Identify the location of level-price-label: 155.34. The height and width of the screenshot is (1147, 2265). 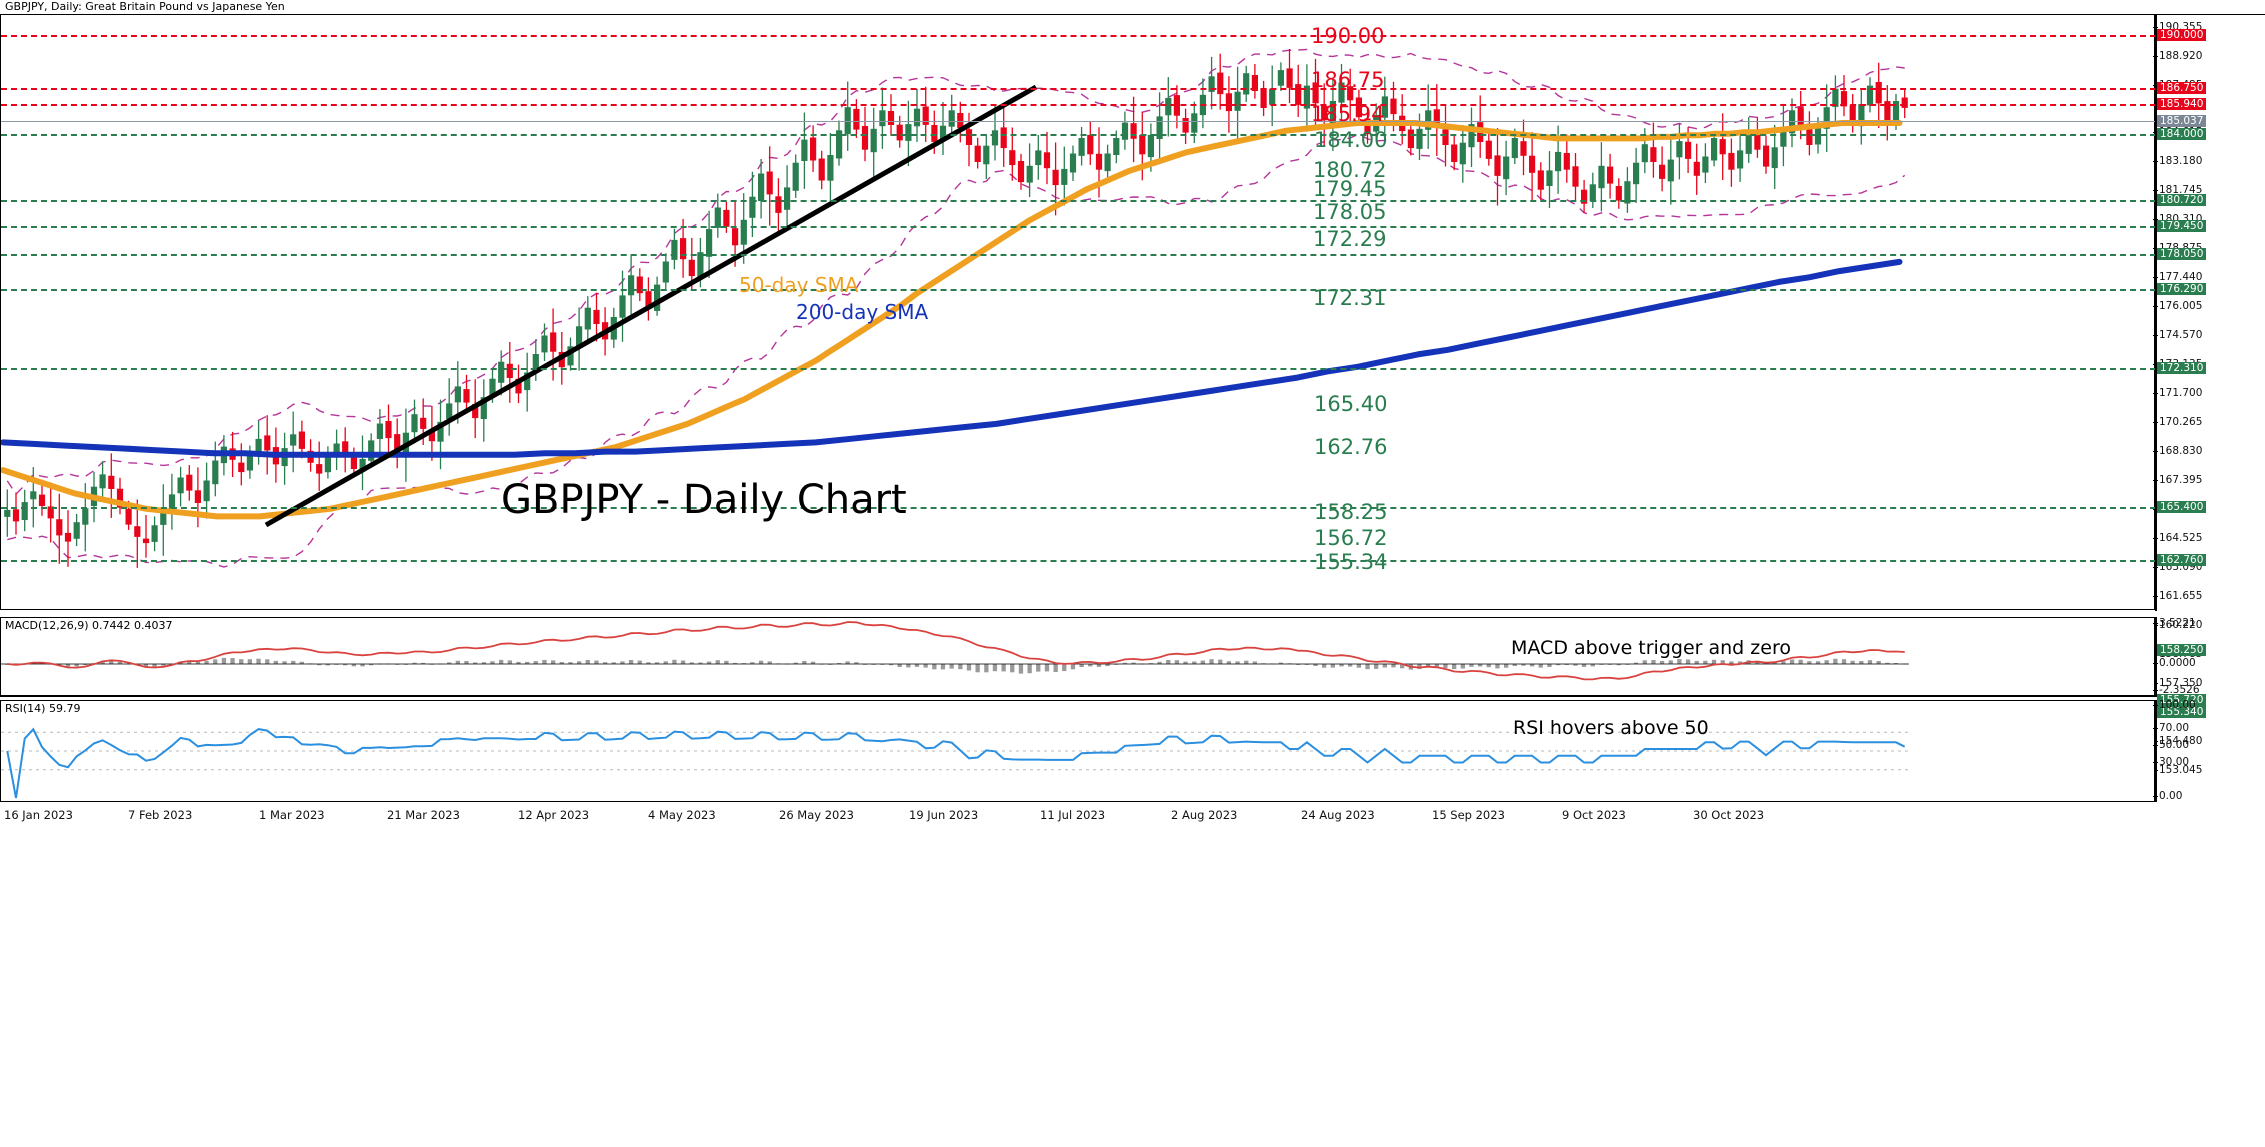
(1351, 562).